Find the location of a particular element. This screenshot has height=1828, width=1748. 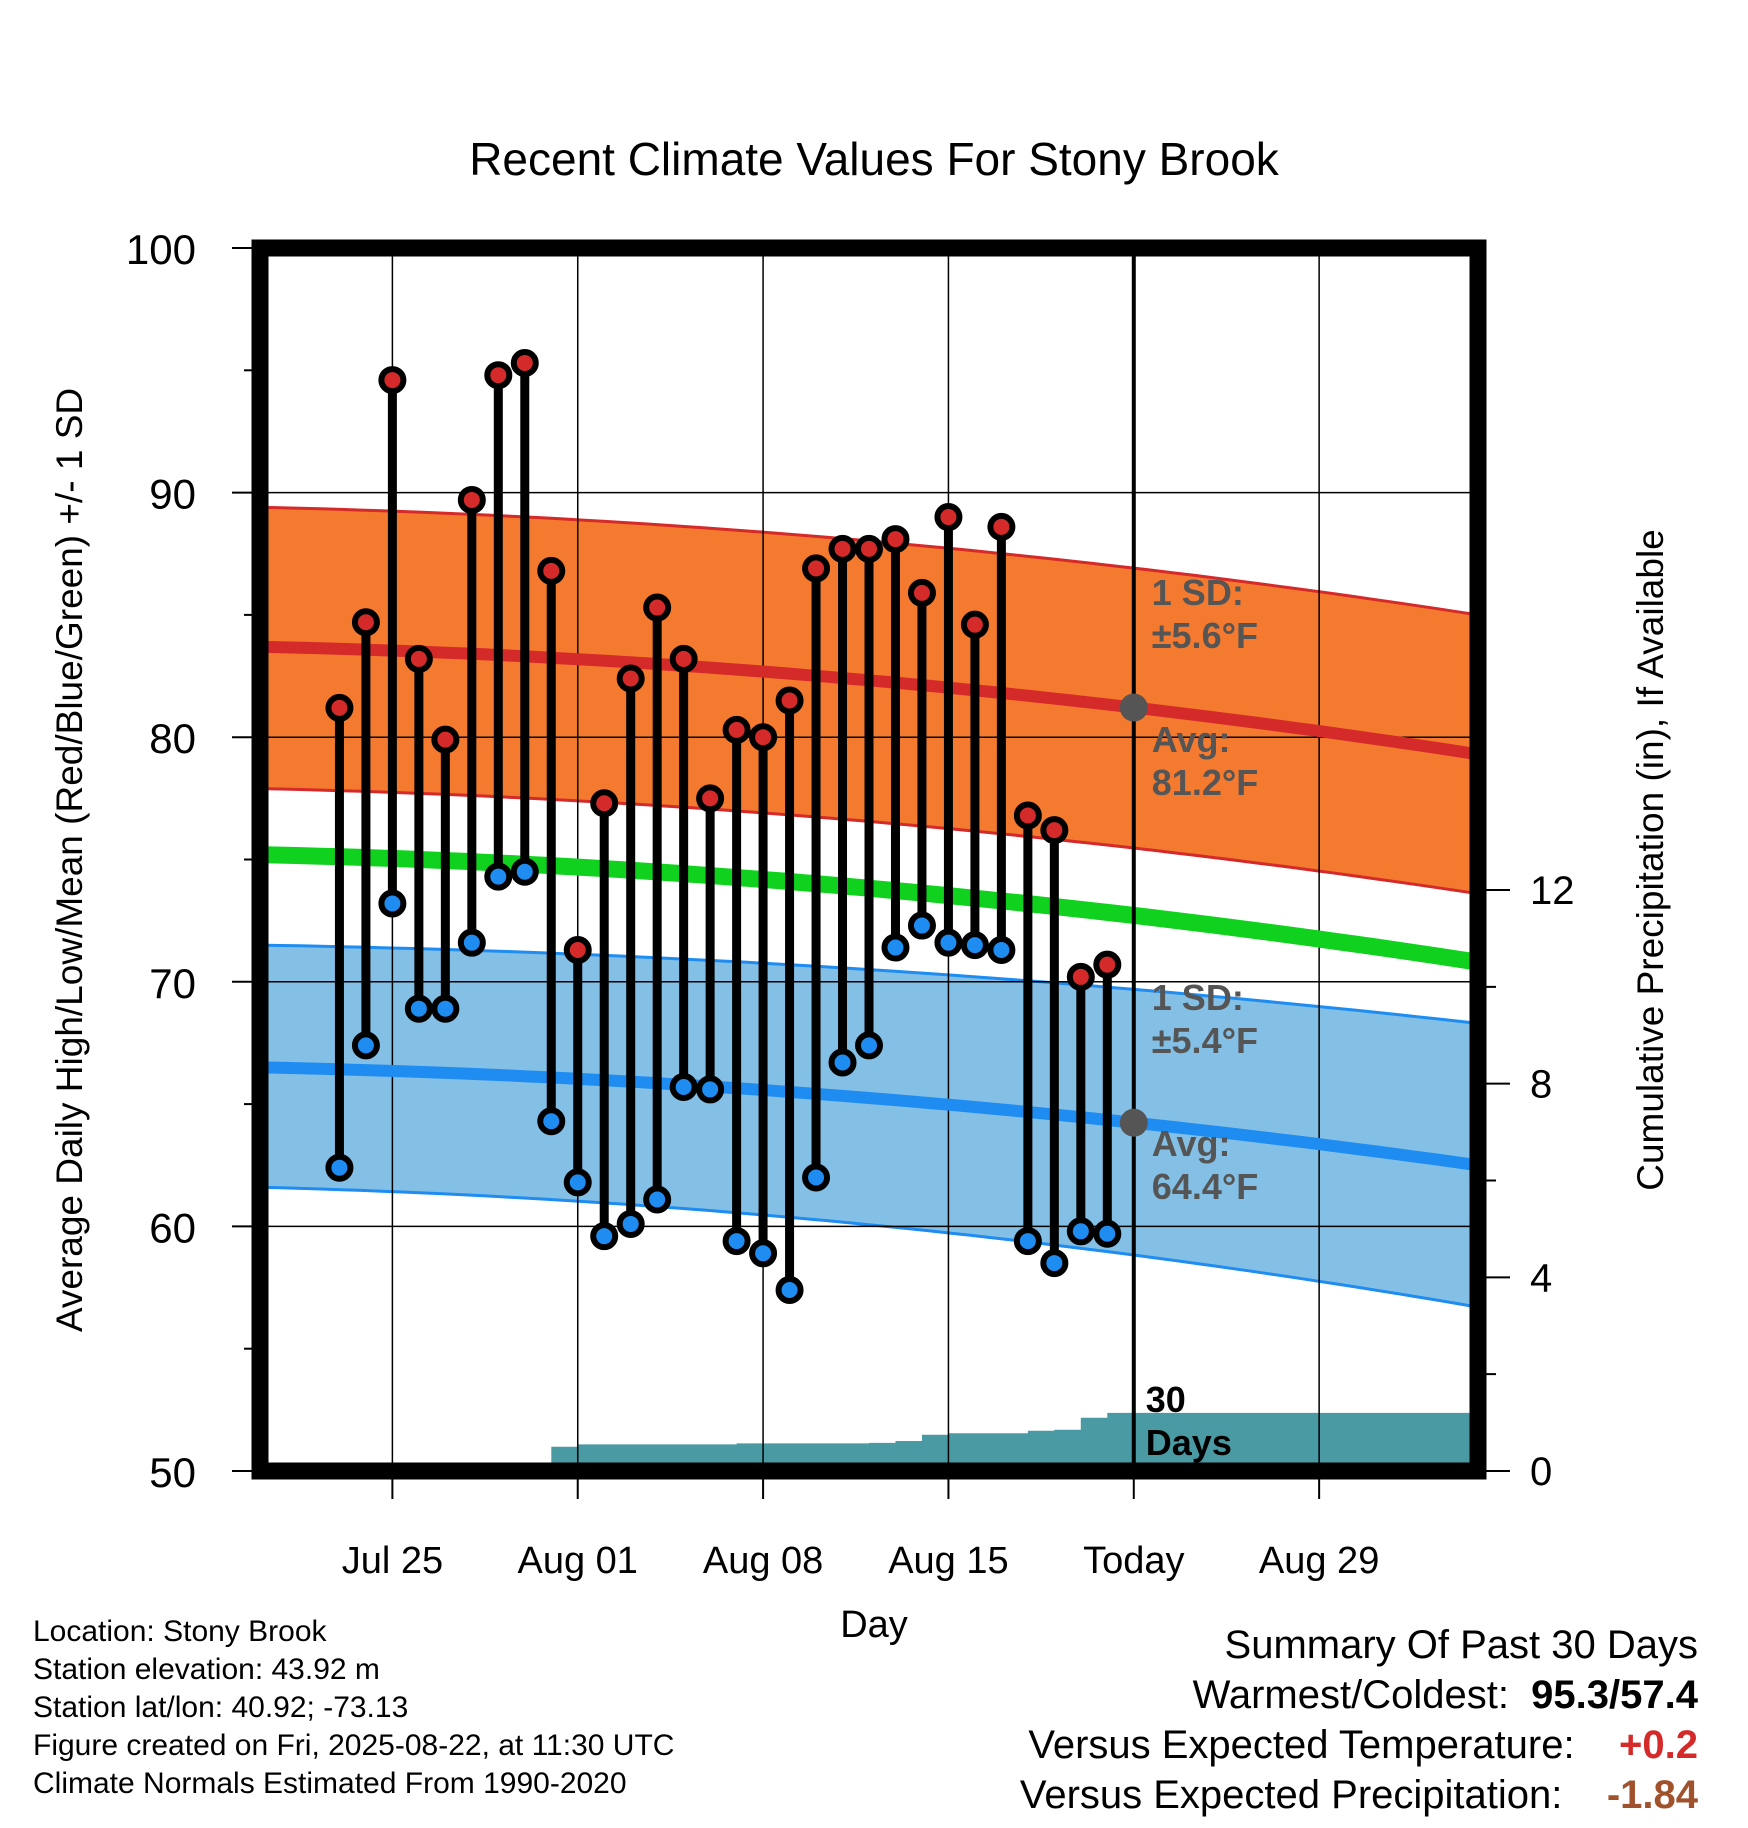

y2-tick-label: 12 is located at coordinates (1552, 891).